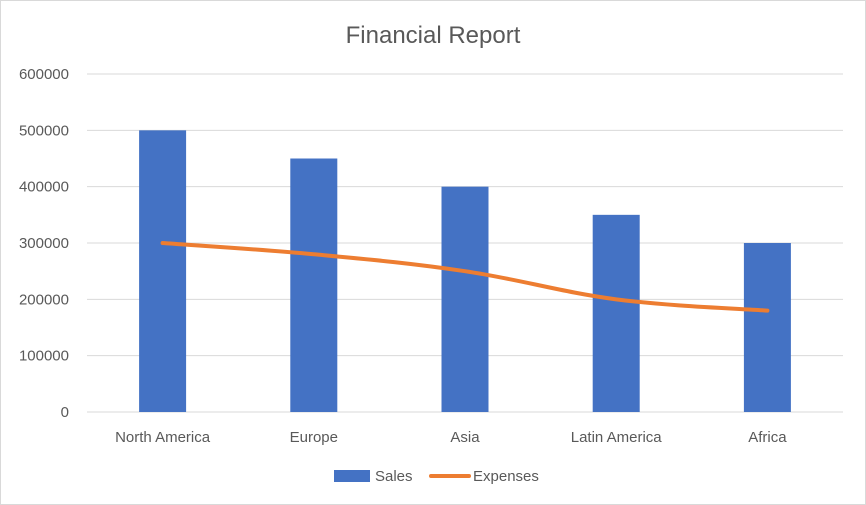 The image size is (866, 505). Describe the element at coordinates (163, 437) in the screenshot. I see `x-tick-label: North America` at that location.